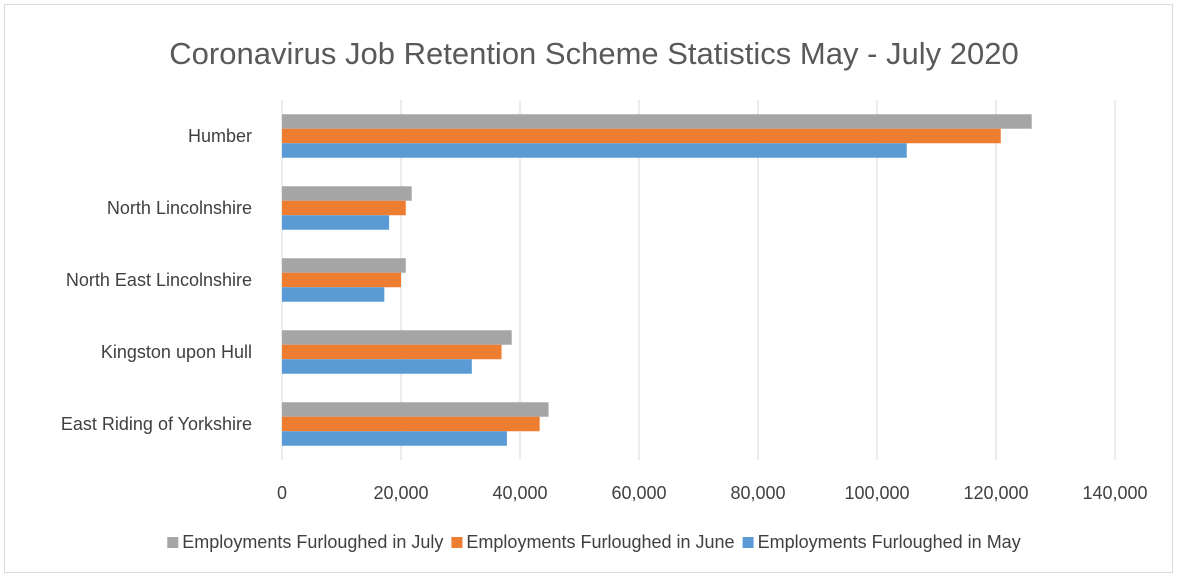 This screenshot has height=578, width=1179. I want to click on x-tick-label: 60,000, so click(638, 493).